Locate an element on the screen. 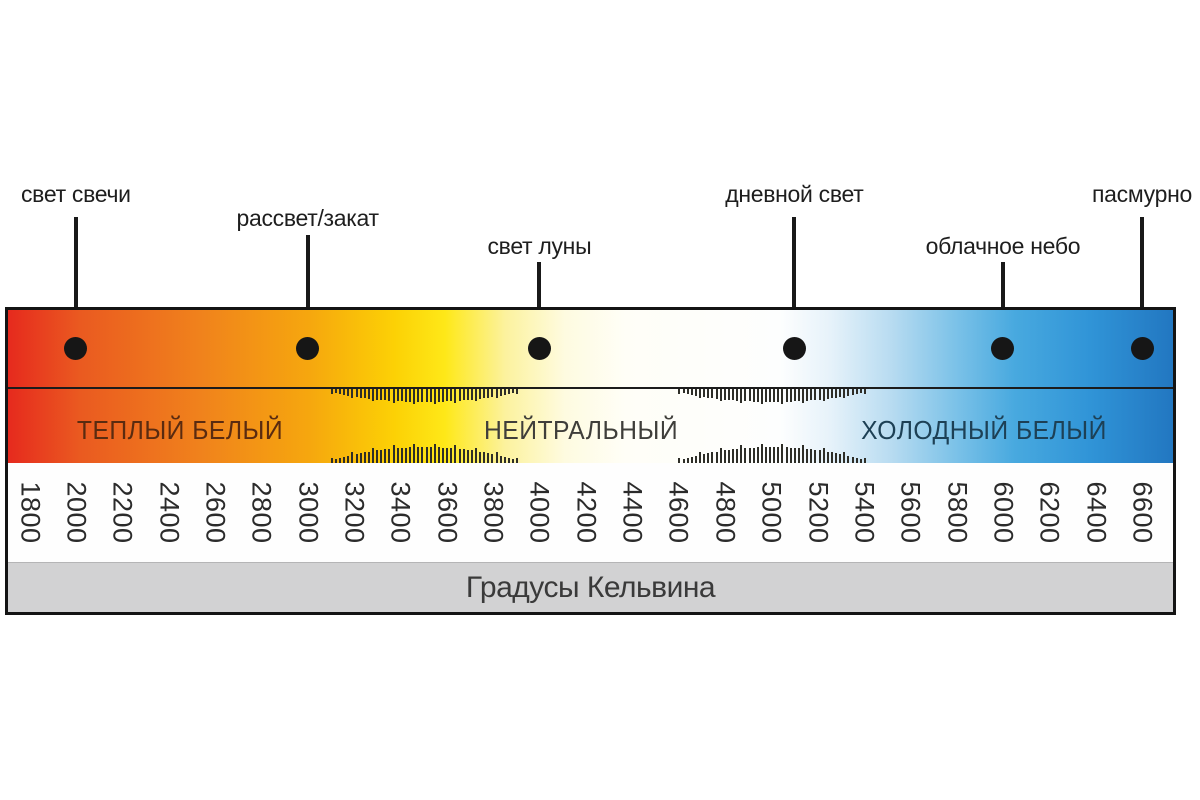 The height and width of the screenshot is (800, 1200). zone-label: ТЕПЛЫЙ БЕЛЫЙ is located at coordinates (180, 430).